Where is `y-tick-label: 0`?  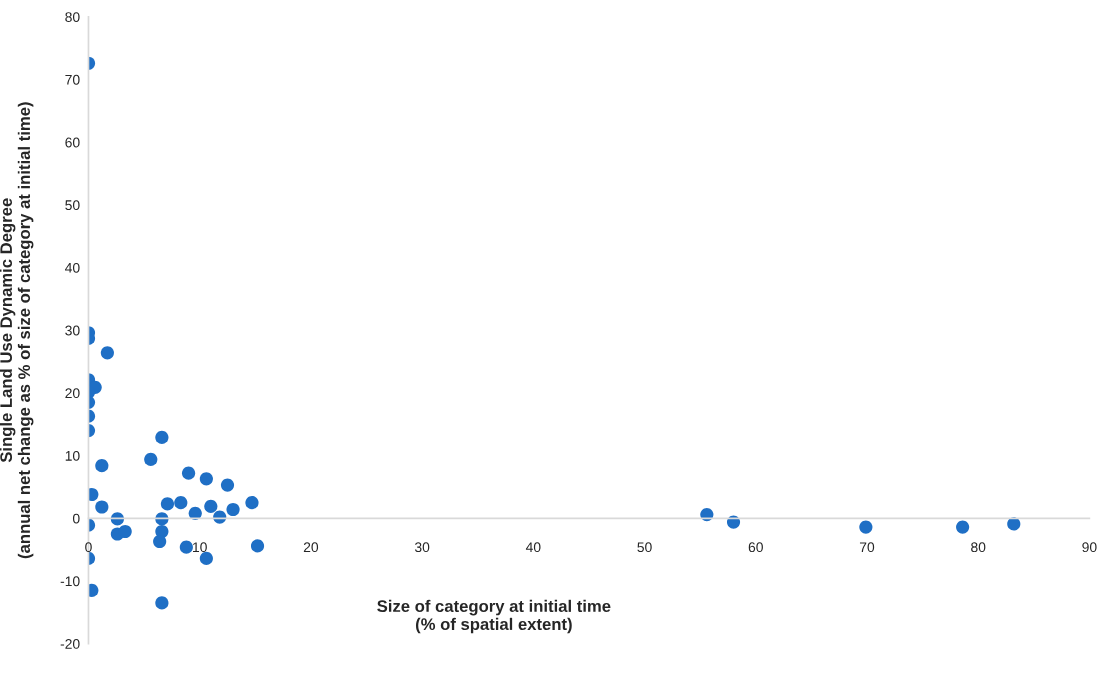
y-tick-label: 0 is located at coordinates (76, 518).